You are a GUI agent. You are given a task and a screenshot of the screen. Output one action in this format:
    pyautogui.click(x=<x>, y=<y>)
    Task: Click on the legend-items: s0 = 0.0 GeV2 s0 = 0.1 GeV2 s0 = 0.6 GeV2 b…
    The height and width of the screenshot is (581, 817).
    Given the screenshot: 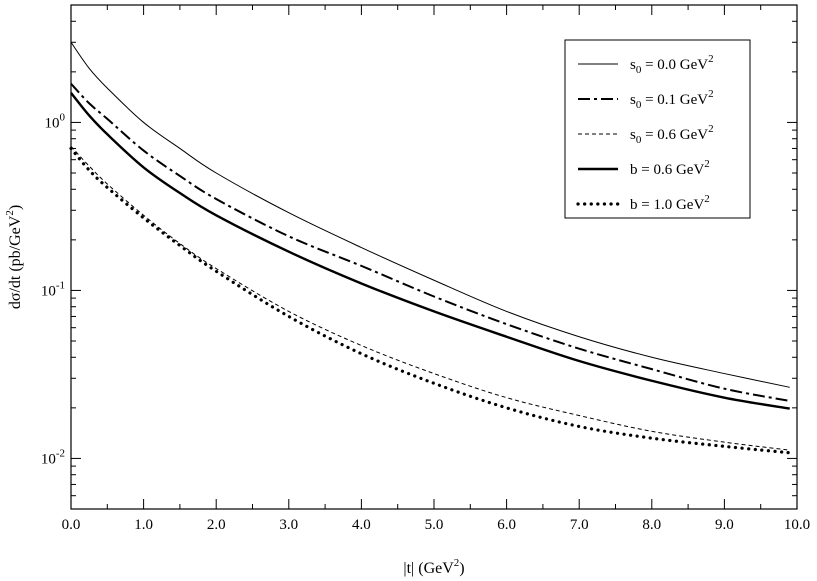 What is the action you would take?
    pyautogui.click(x=645, y=133)
    